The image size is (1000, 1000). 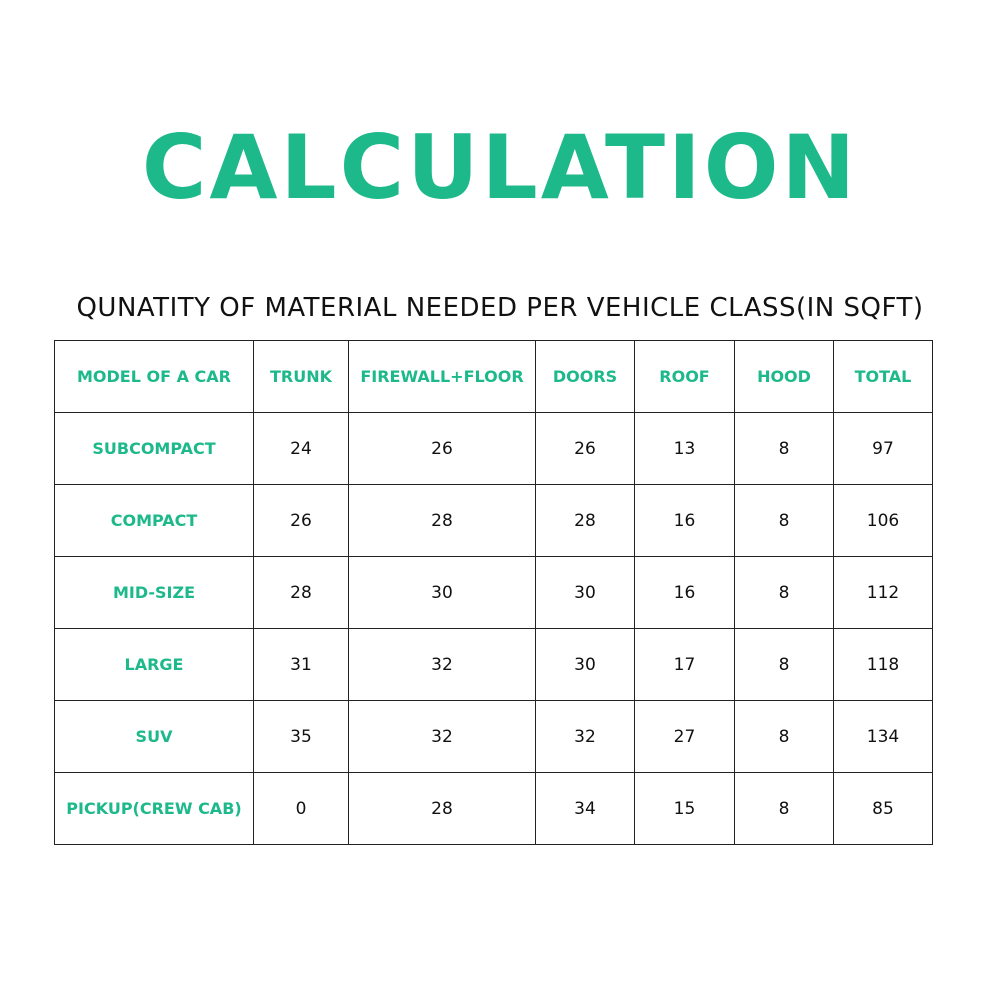 I want to click on table-cell: 24, so click(x=301, y=448).